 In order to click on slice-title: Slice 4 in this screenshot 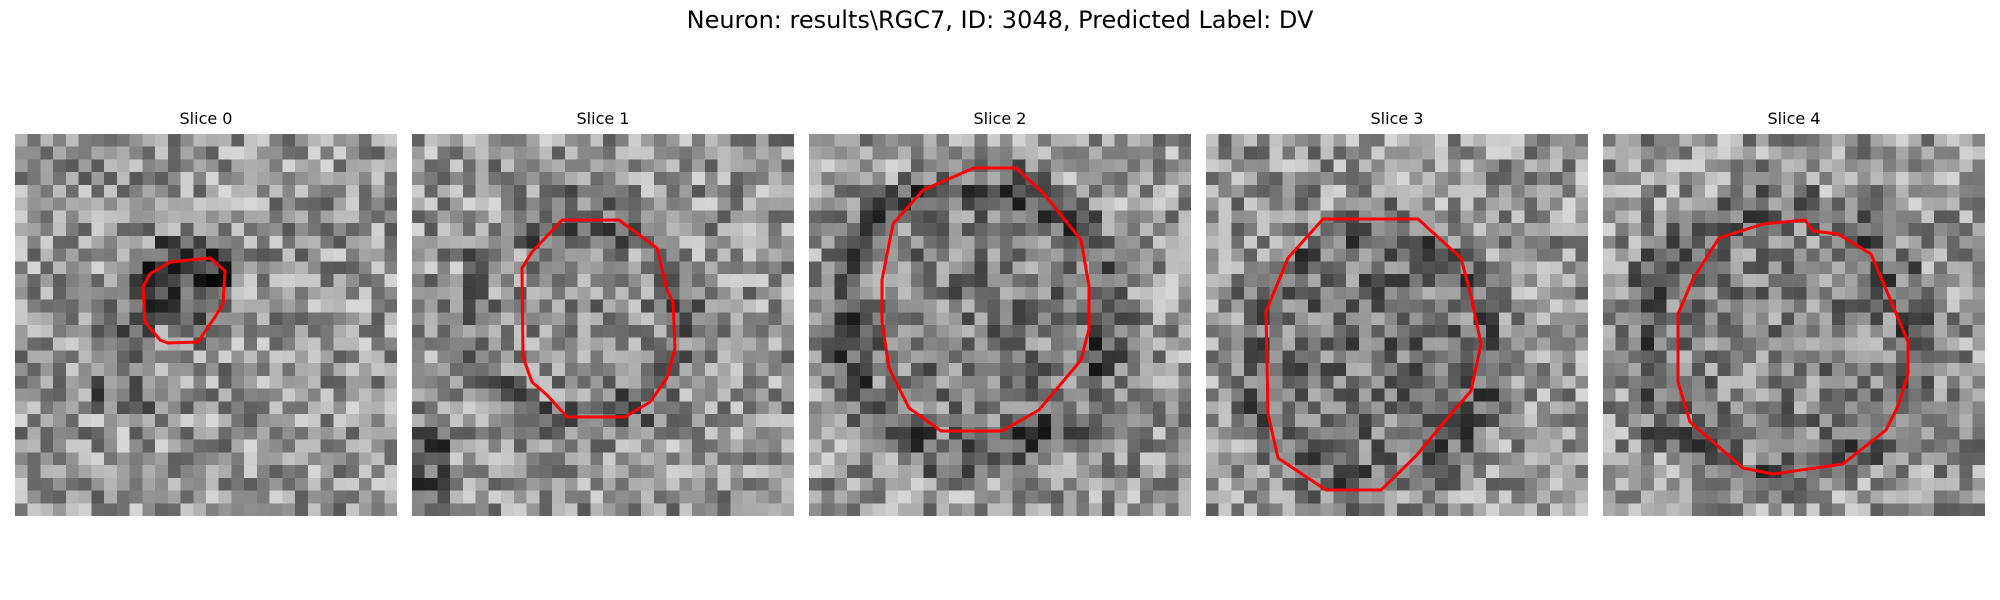, I will do `click(1794, 118)`.